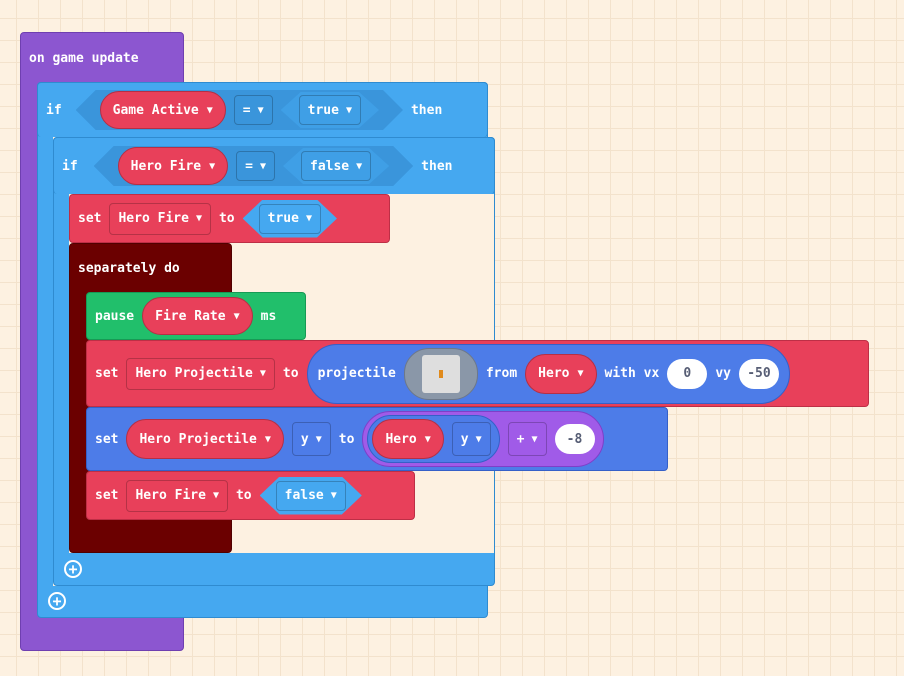 The height and width of the screenshot is (676, 904). I want to click on variable-hero-fire: Hero Fire ▼, so click(173, 166).